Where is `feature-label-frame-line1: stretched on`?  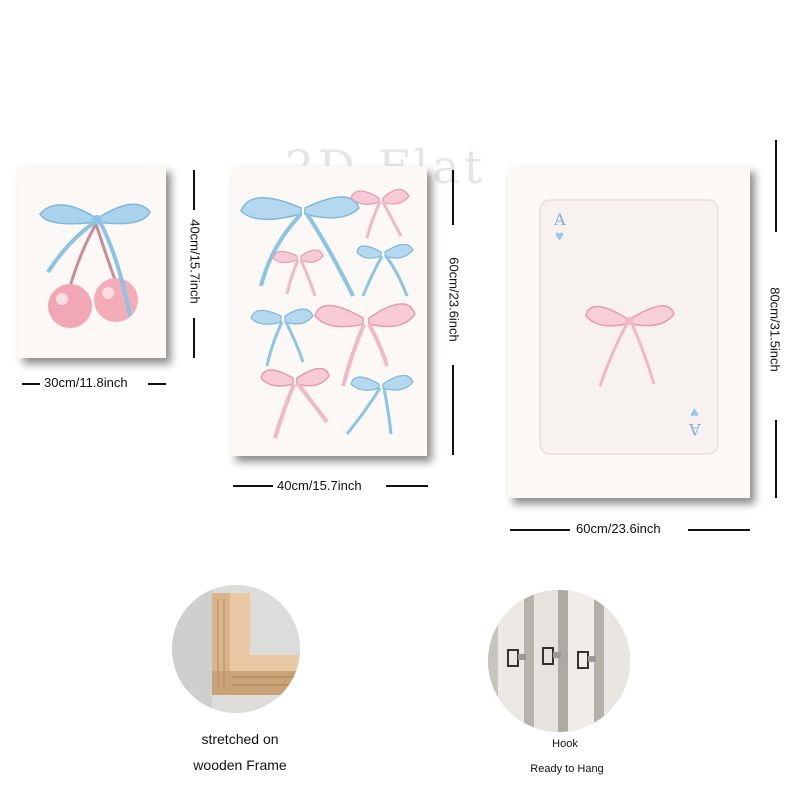 feature-label-frame-line1: stretched on is located at coordinates (240, 739).